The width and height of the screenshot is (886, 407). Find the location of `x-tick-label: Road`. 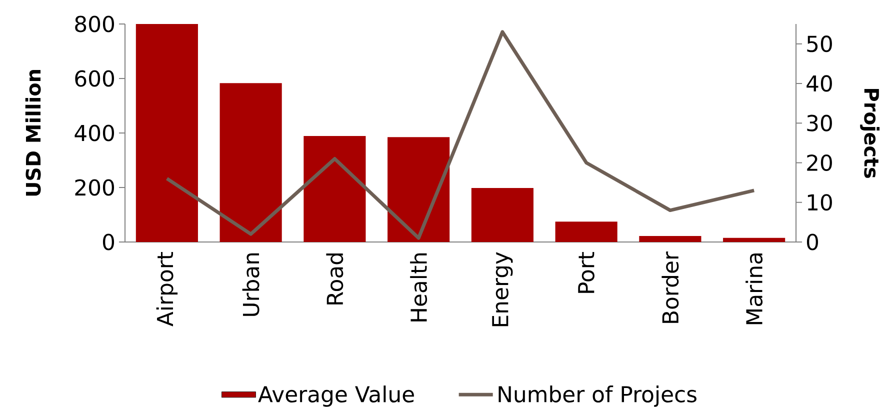

x-tick-label: Road is located at coordinates (335, 278).